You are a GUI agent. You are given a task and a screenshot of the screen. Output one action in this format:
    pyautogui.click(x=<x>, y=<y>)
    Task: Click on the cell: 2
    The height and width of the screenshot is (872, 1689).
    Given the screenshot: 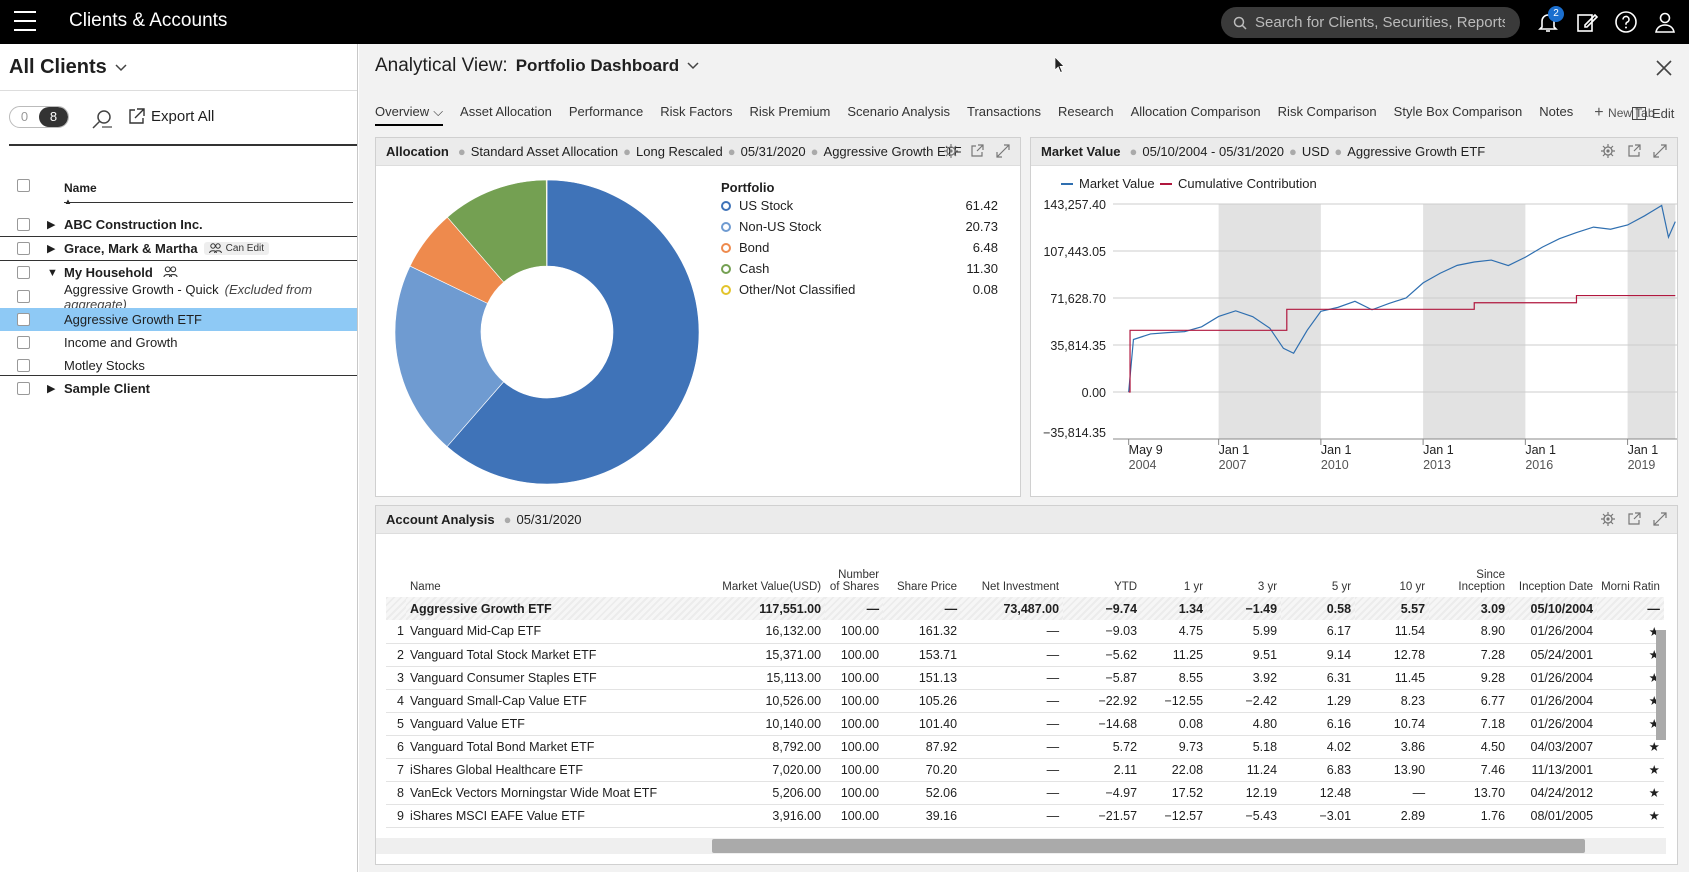 What is the action you would take?
    pyautogui.click(x=396, y=655)
    